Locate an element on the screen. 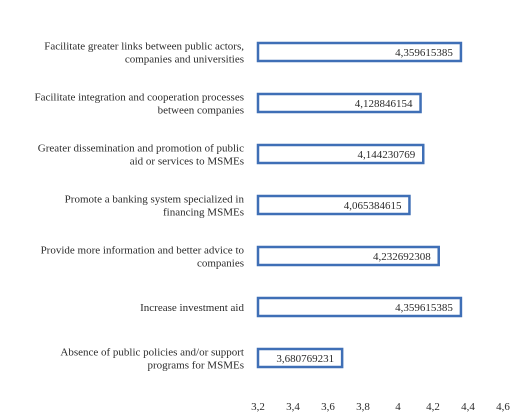 The image size is (523, 418). x-tick-label: 4 is located at coordinates (398, 407).